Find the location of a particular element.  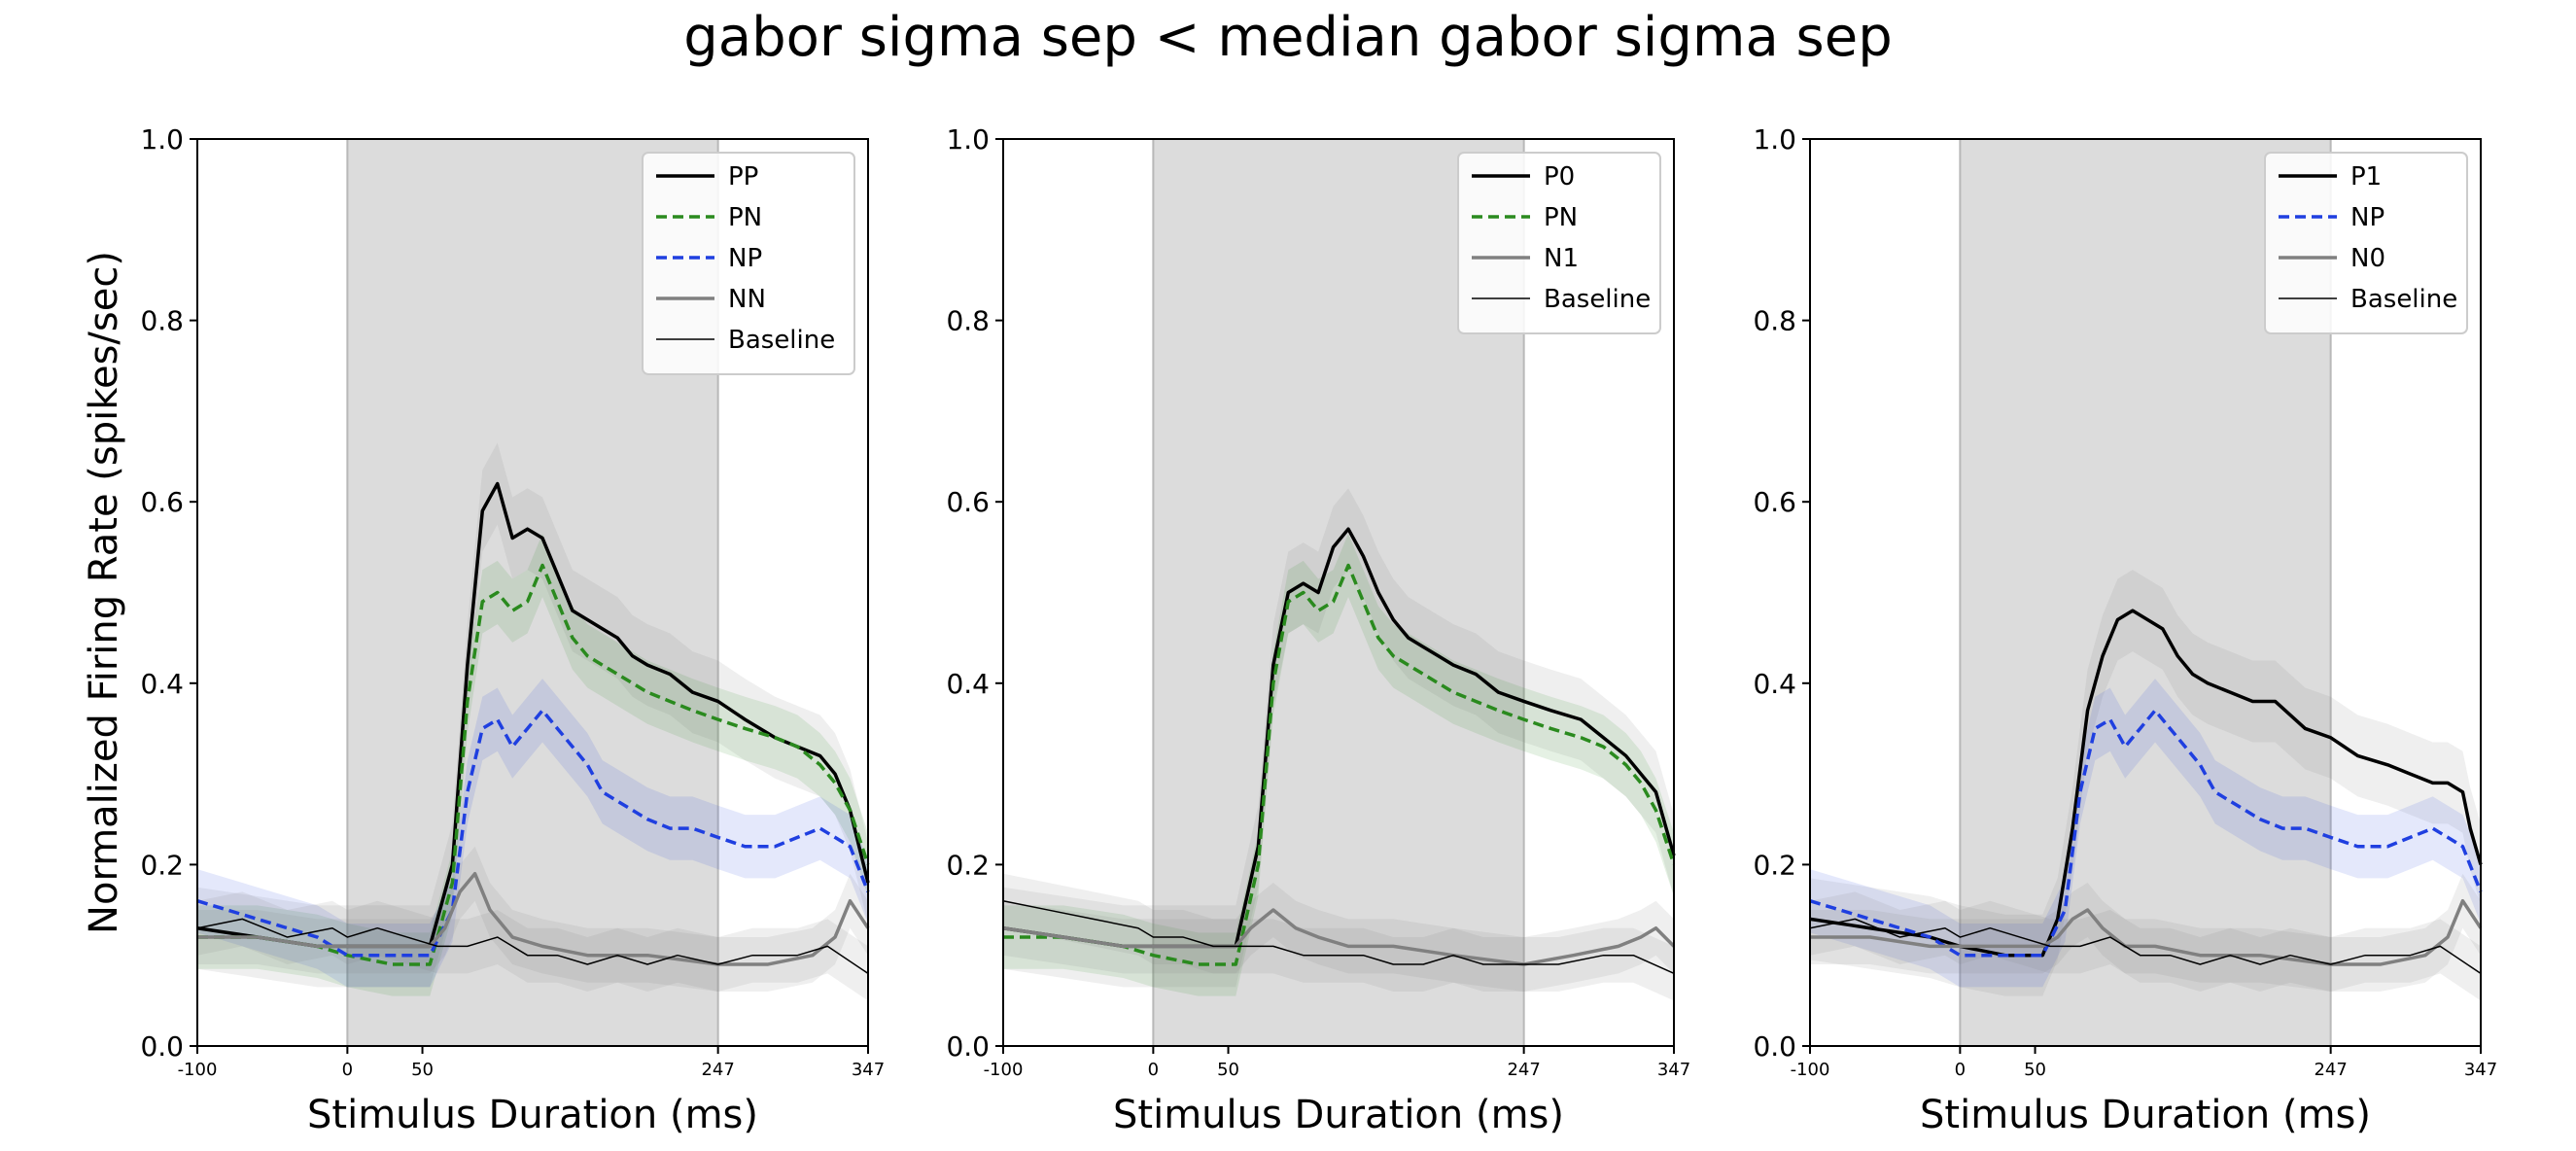

legend: P0 PN N1 Baseline is located at coordinates (1559, 243).